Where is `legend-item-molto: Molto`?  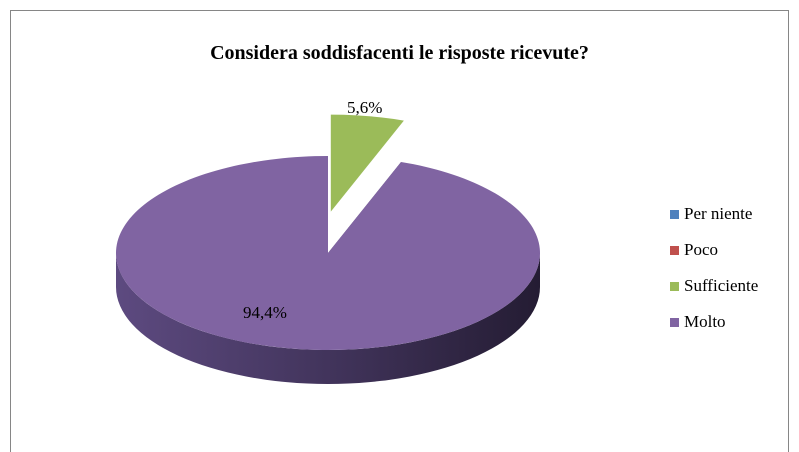
legend-item-molto: Molto is located at coordinates (714, 322).